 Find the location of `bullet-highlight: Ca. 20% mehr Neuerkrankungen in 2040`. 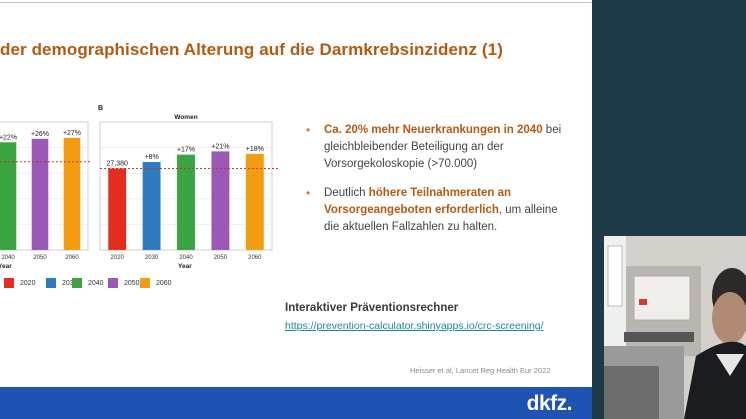

bullet-highlight: Ca. 20% mehr Neuerkrankungen in 2040 is located at coordinates (433, 130).